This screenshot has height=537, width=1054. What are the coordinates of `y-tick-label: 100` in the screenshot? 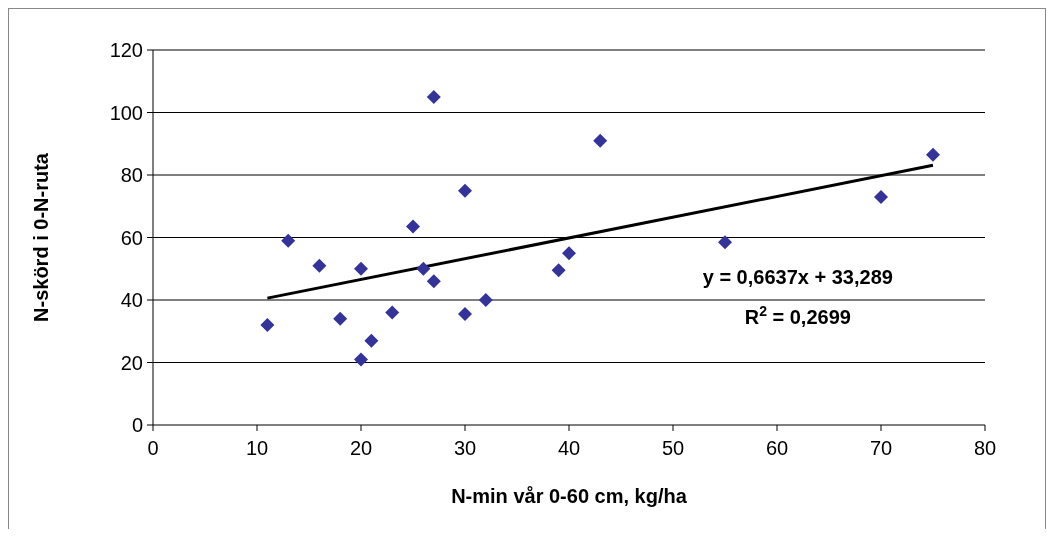 It's located at (126, 112).